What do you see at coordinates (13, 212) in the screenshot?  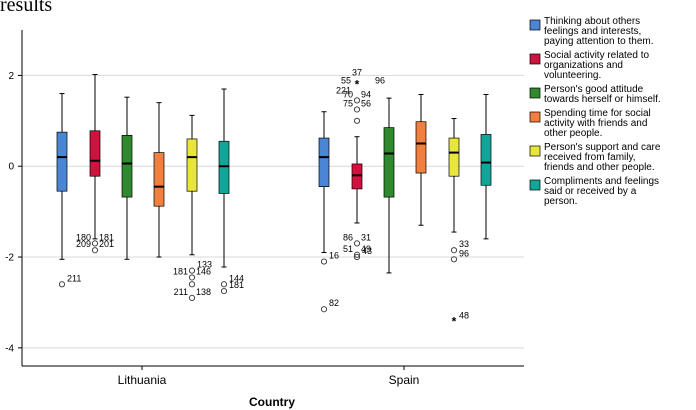 I see `y-axis: -4 -2 0 2` at bounding box center [13, 212].